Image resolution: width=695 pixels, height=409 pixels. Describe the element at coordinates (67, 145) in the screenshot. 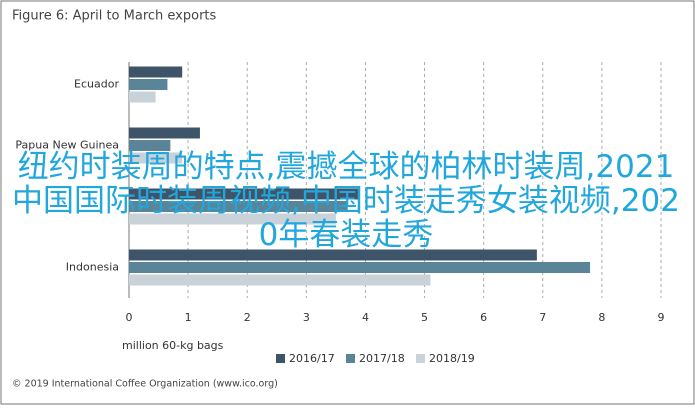

I see `y-tick-label: Papua New Guinea` at that location.